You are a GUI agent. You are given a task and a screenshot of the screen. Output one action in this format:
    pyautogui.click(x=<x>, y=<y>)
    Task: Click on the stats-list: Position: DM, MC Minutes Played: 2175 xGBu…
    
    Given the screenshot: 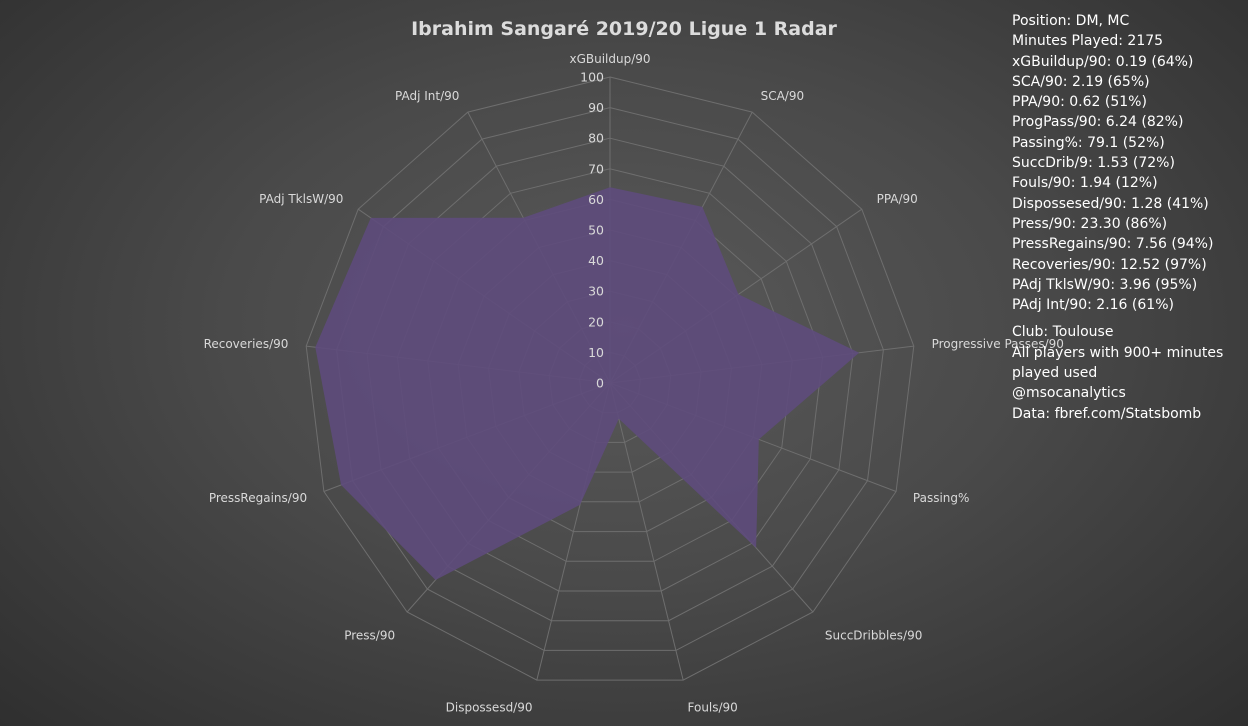 What is the action you would take?
    pyautogui.click(x=1128, y=163)
    